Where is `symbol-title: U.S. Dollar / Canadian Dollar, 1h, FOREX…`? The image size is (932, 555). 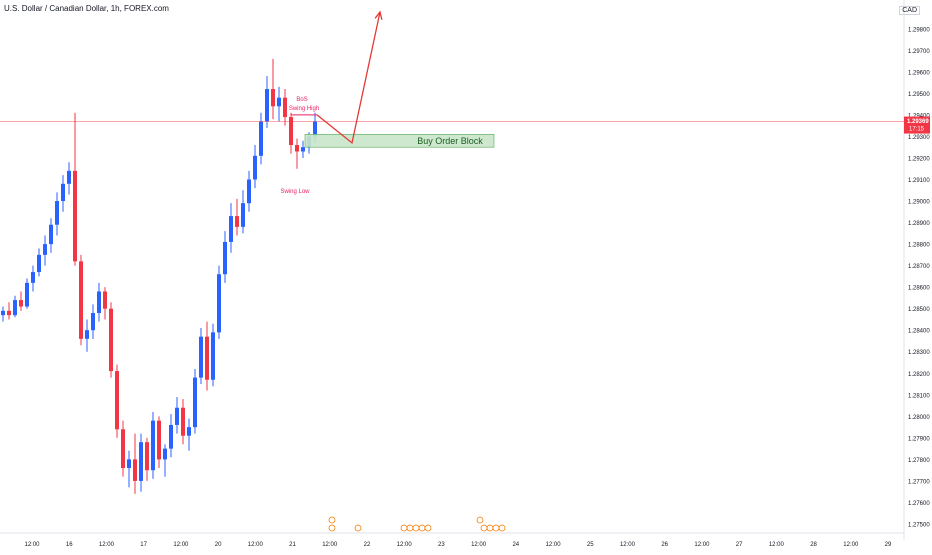 symbol-title: U.S. Dollar / Canadian Dollar, 1h, FOREX… is located at coordinates (86, 8).